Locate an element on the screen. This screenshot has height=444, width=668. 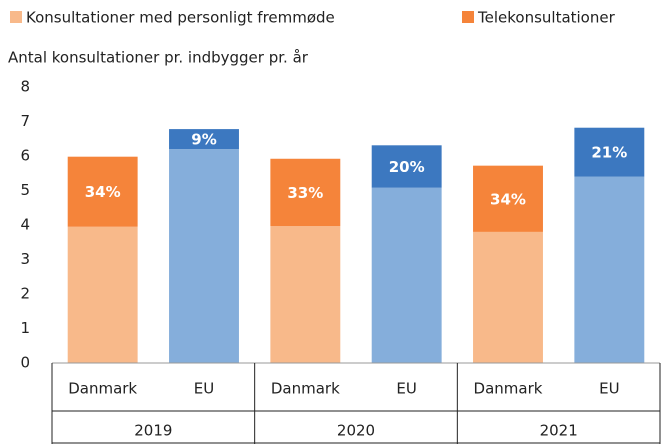
data-label: 21% is located at coordinates (609, 153).